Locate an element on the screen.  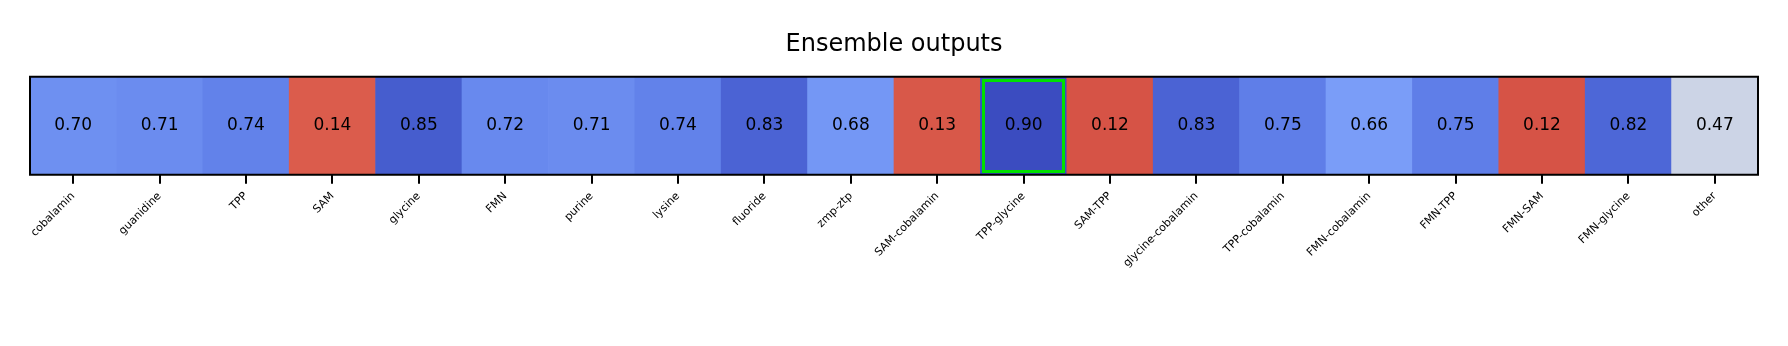
data-label: 0.13 is located at coordinates (937, 124).